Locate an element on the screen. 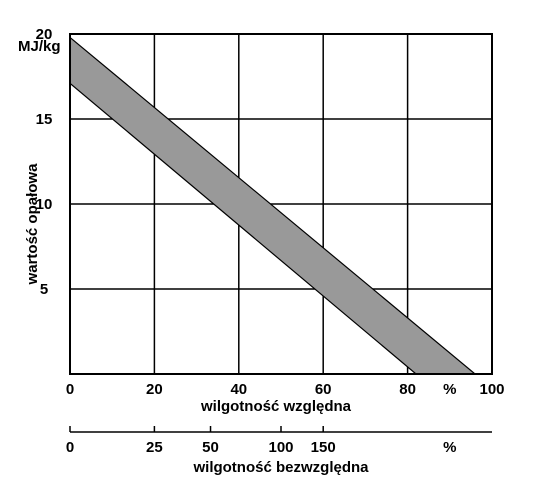 Image resolution: width=552 pixels, height=494 pixels. secondary-x-ticks: 0 25 50 100 150 is located at coordinates (201, 441).